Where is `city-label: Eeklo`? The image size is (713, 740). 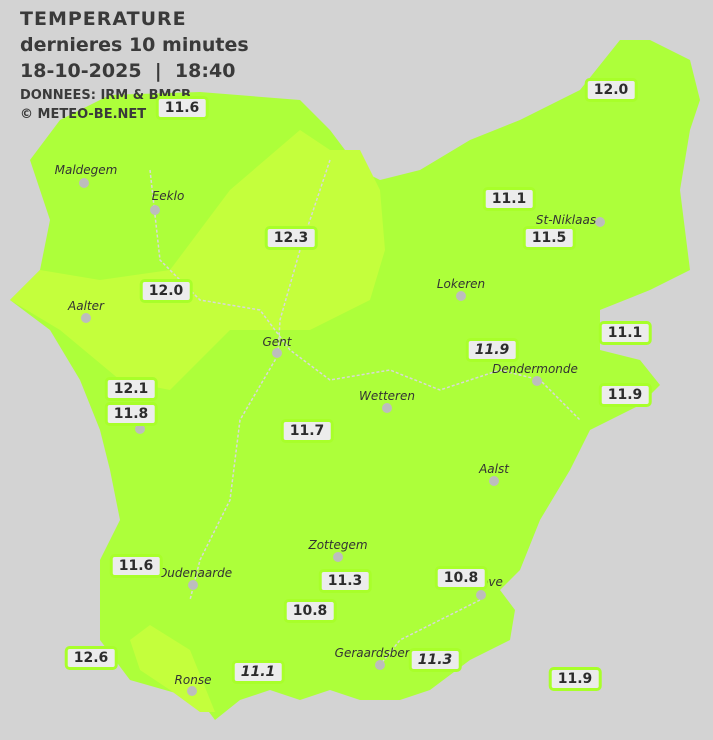 city-label: Eeklo is located at coordinates (168, 196).